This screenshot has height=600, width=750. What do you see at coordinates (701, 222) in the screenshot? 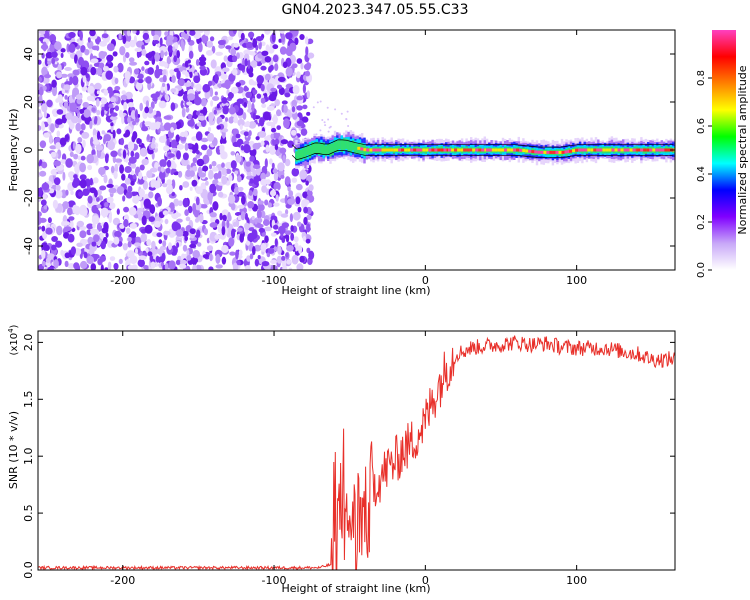
I see `colorbar-tick-label: 0.2` at bounding box center [701, 222].